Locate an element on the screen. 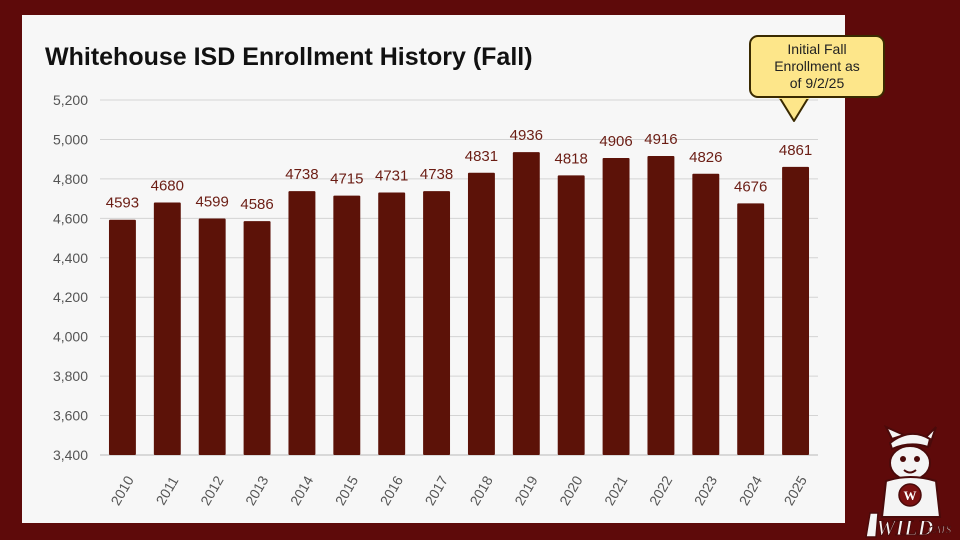 This screenshot has height=540, width=960. bar-2016 is located at coordinates (392, 323).